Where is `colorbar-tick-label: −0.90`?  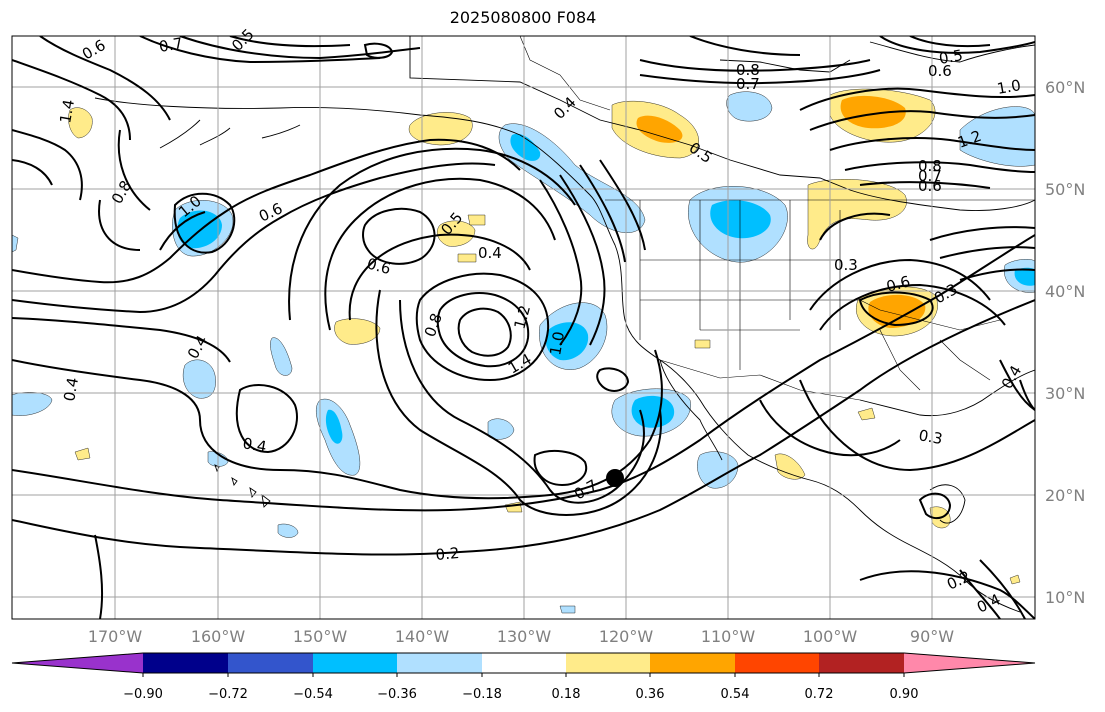
colorbar-tick-label: −0.90 is located at coordinates (143, 694).